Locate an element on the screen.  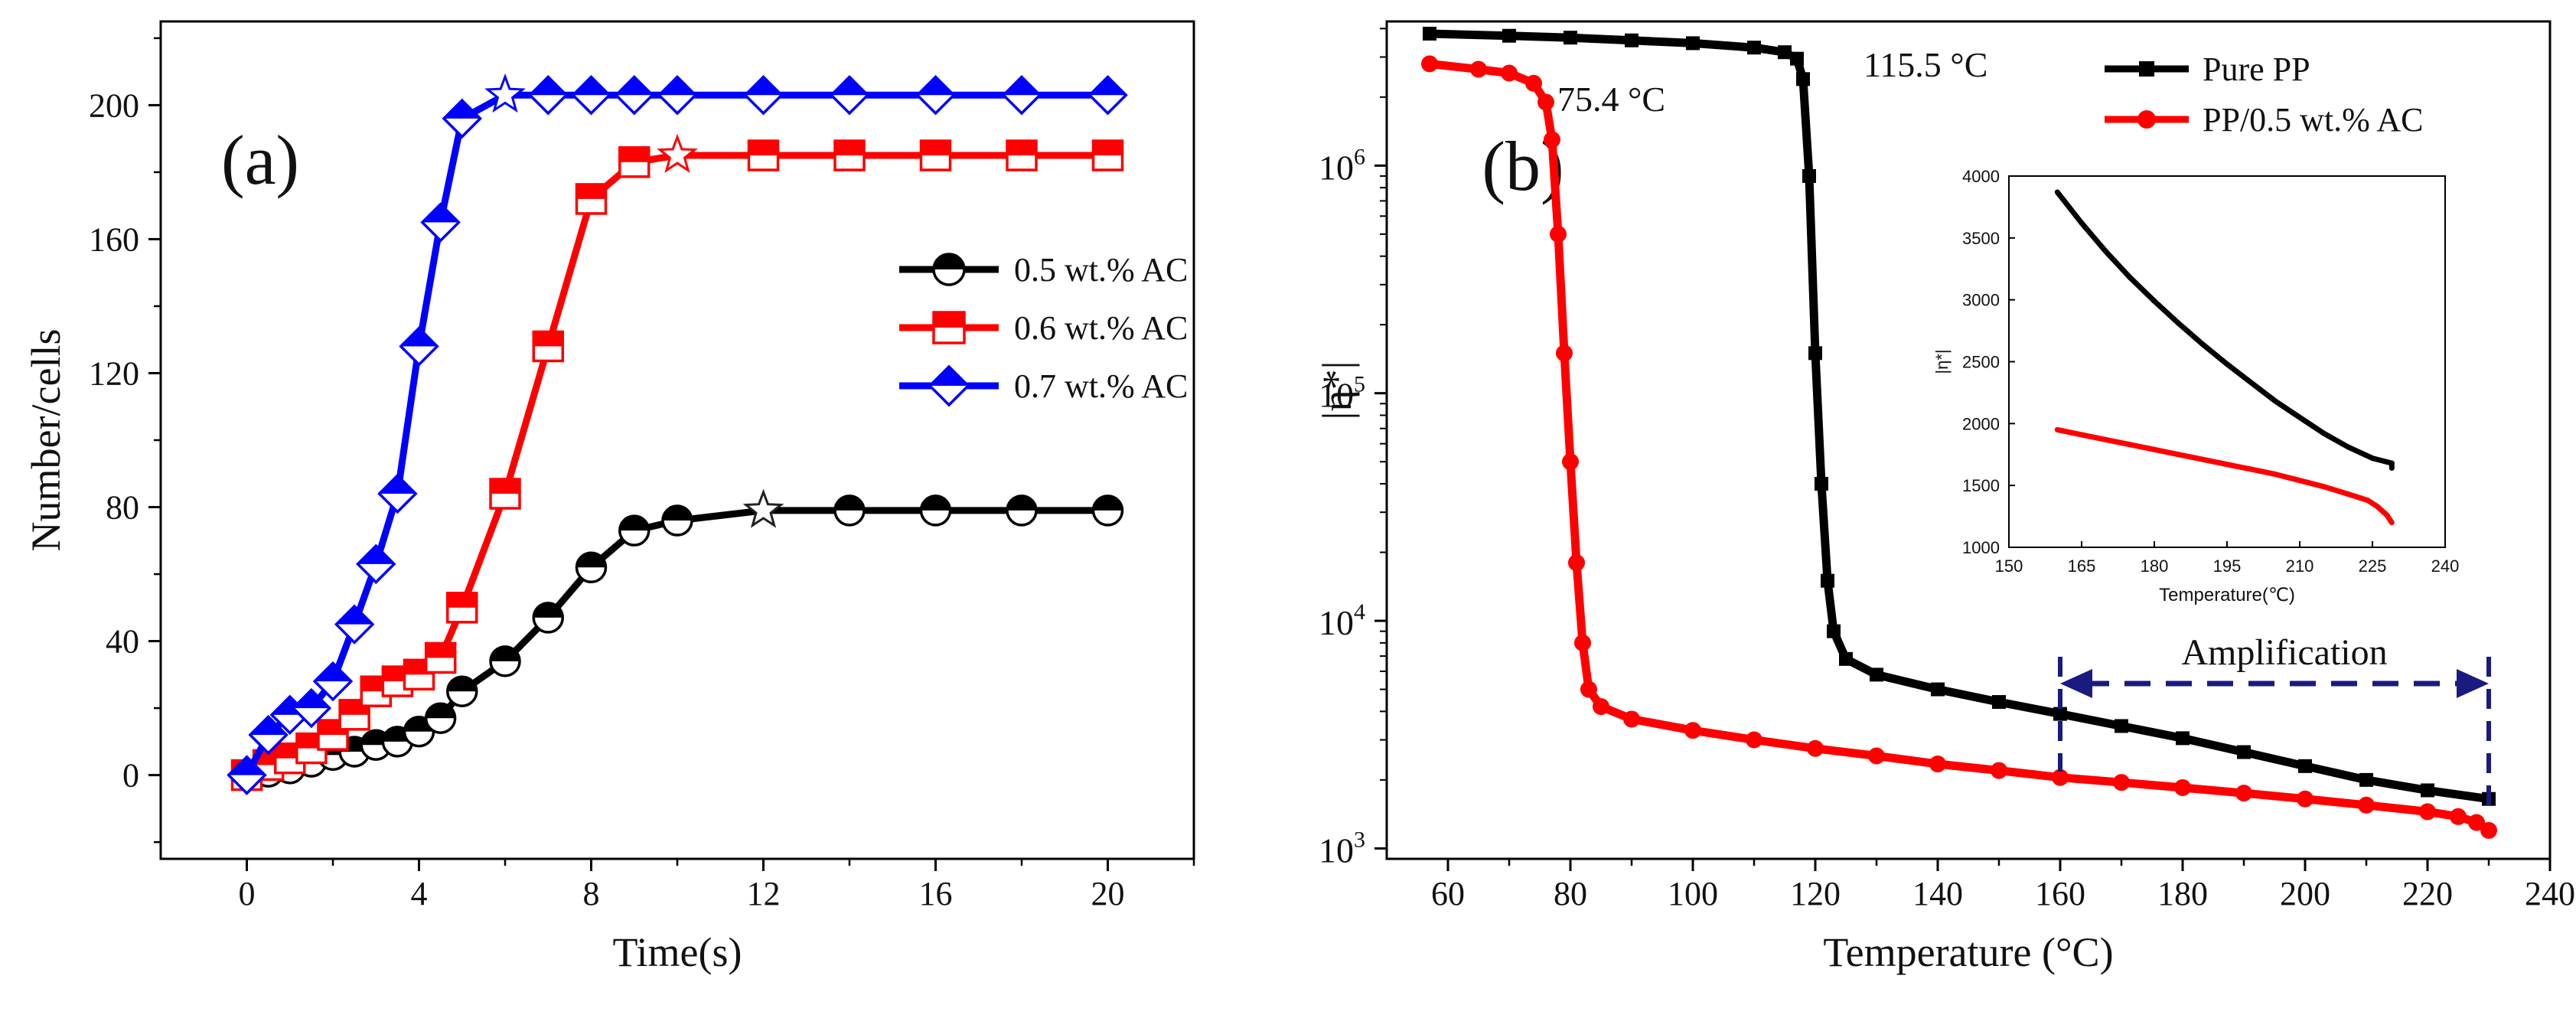
panel-b-xtick-label: 120 is located at coordinates (1816, 893).